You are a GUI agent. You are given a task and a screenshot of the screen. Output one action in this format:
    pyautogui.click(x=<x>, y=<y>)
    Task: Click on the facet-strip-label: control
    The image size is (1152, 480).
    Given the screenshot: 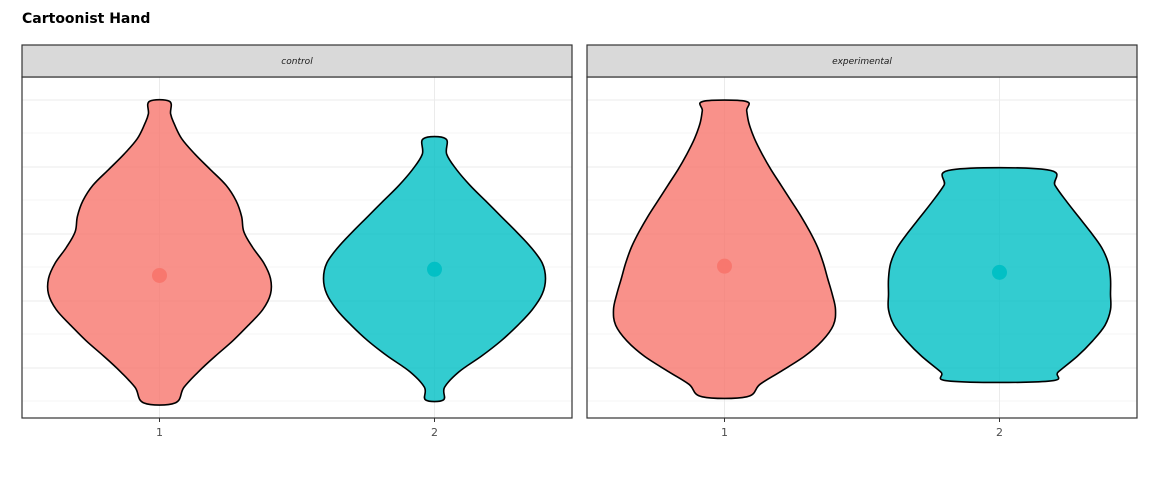 What is the action you would take?
    pyautogui.click(x=297, y=62)
    